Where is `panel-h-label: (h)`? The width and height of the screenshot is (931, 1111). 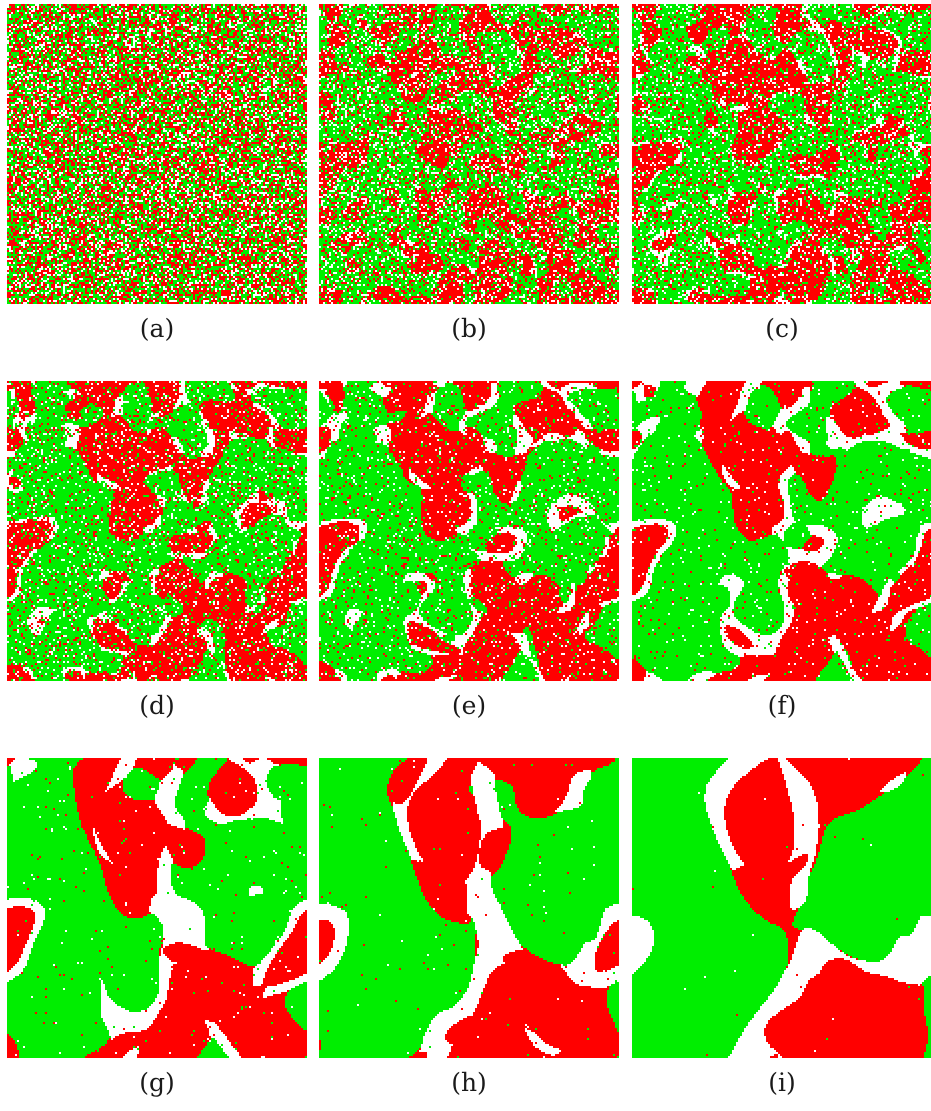 panel-h-label: (h) is located at coordinates (469, 1082).